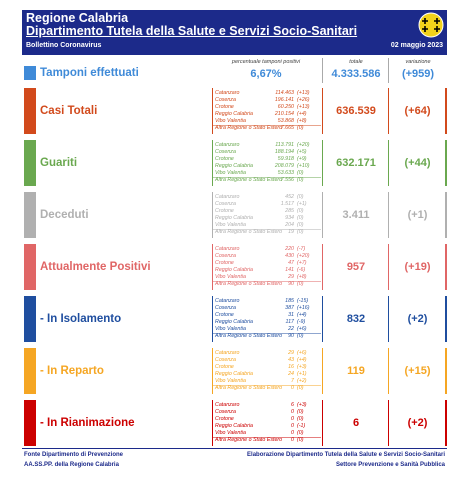  What do you see at coordinates (302, 121) in the screenshot?
I see `province-change: (+8)` at bounding box center [302, 121].